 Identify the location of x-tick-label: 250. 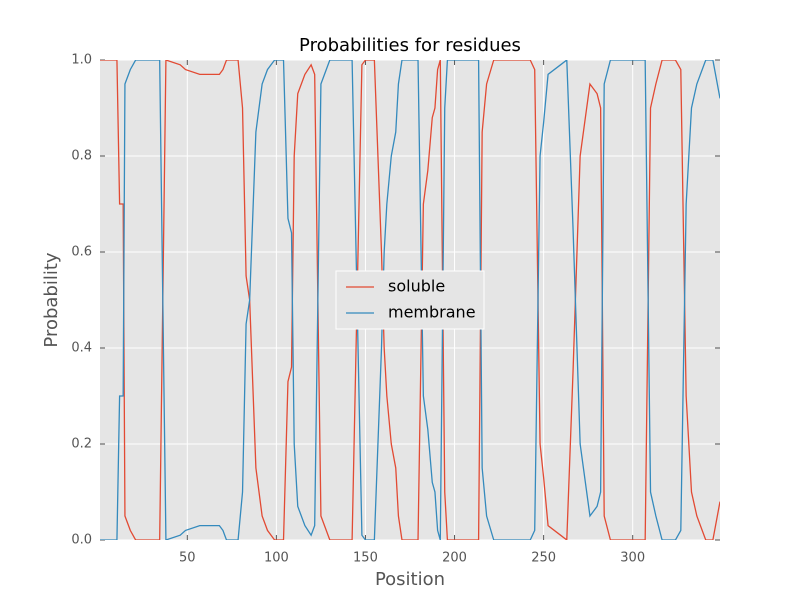
(543, 558).